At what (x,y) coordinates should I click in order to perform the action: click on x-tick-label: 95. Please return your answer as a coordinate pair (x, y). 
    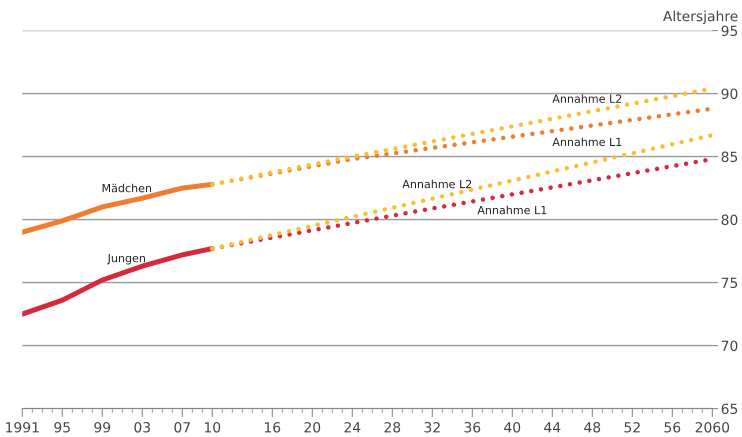
    Looking at the image, I should click on (62, 427).